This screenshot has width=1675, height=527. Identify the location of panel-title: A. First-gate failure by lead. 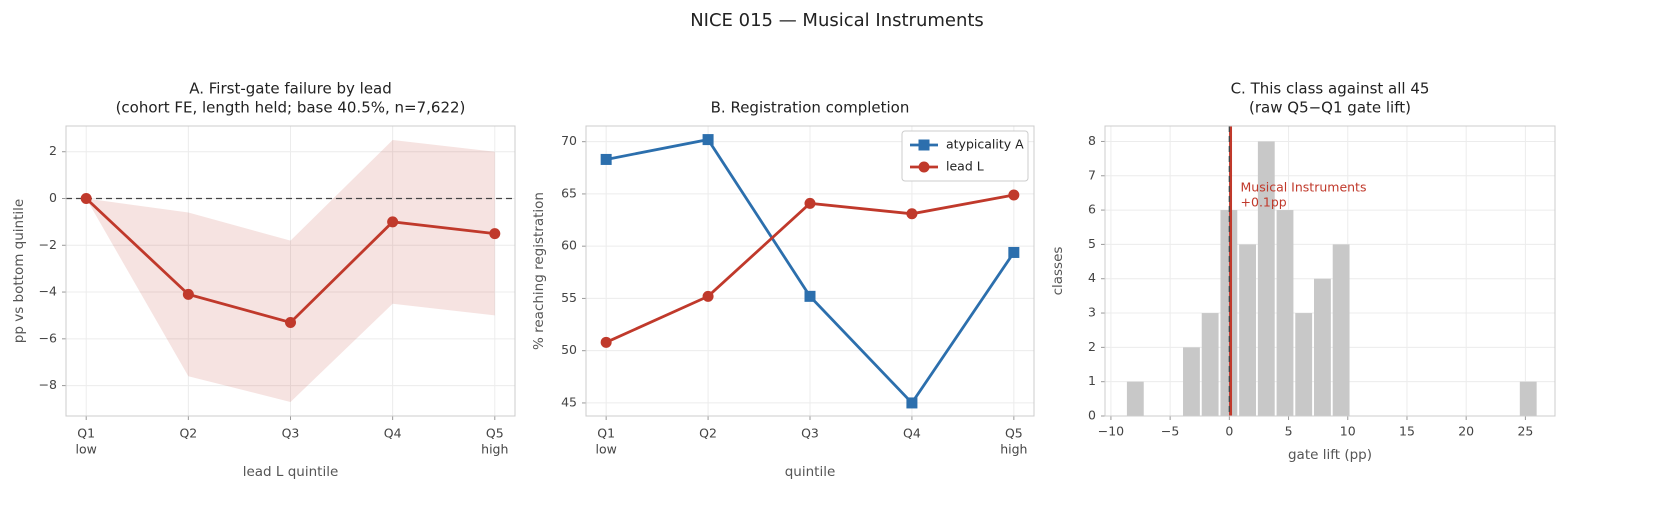
(290, 89).